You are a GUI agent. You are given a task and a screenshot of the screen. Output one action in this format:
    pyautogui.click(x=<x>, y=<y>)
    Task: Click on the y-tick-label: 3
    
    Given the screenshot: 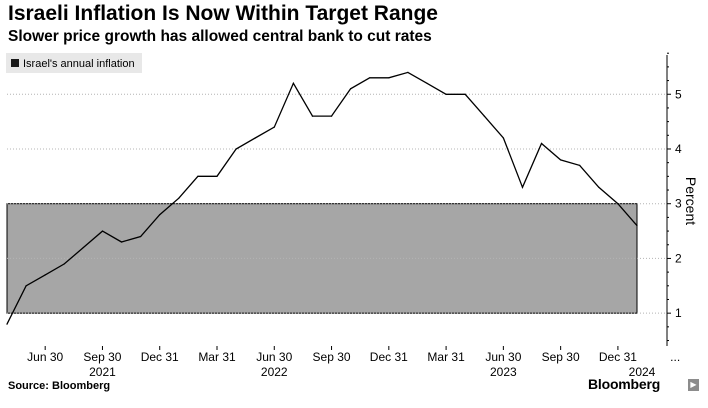 What is the action you would take?
    pyautogui.click(x=678, y=204)
    